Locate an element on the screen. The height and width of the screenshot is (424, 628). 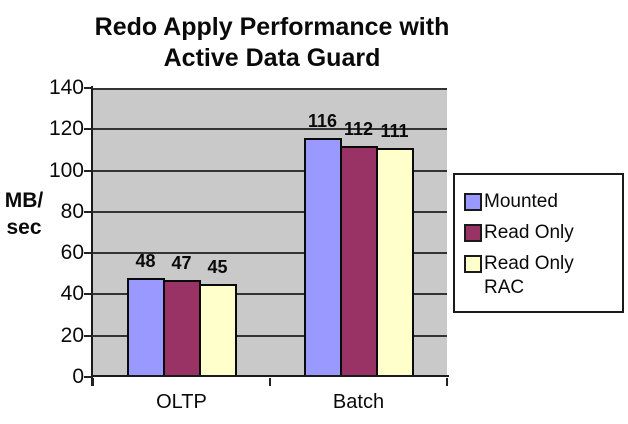
bar-value-label: 112 is located at coordinates (358, 128).